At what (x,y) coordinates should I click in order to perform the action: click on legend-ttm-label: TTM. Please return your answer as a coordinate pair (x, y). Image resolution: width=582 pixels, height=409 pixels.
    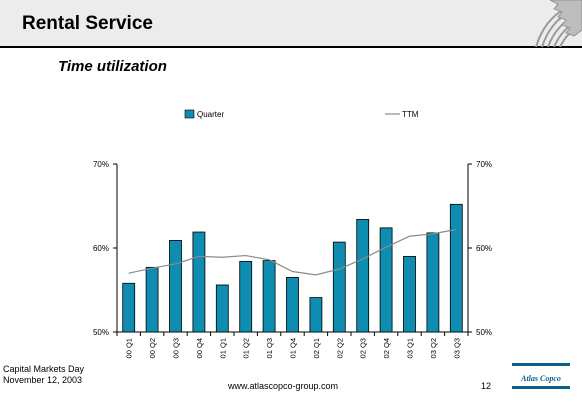
    Looking at the image, I should click on (410, 114).